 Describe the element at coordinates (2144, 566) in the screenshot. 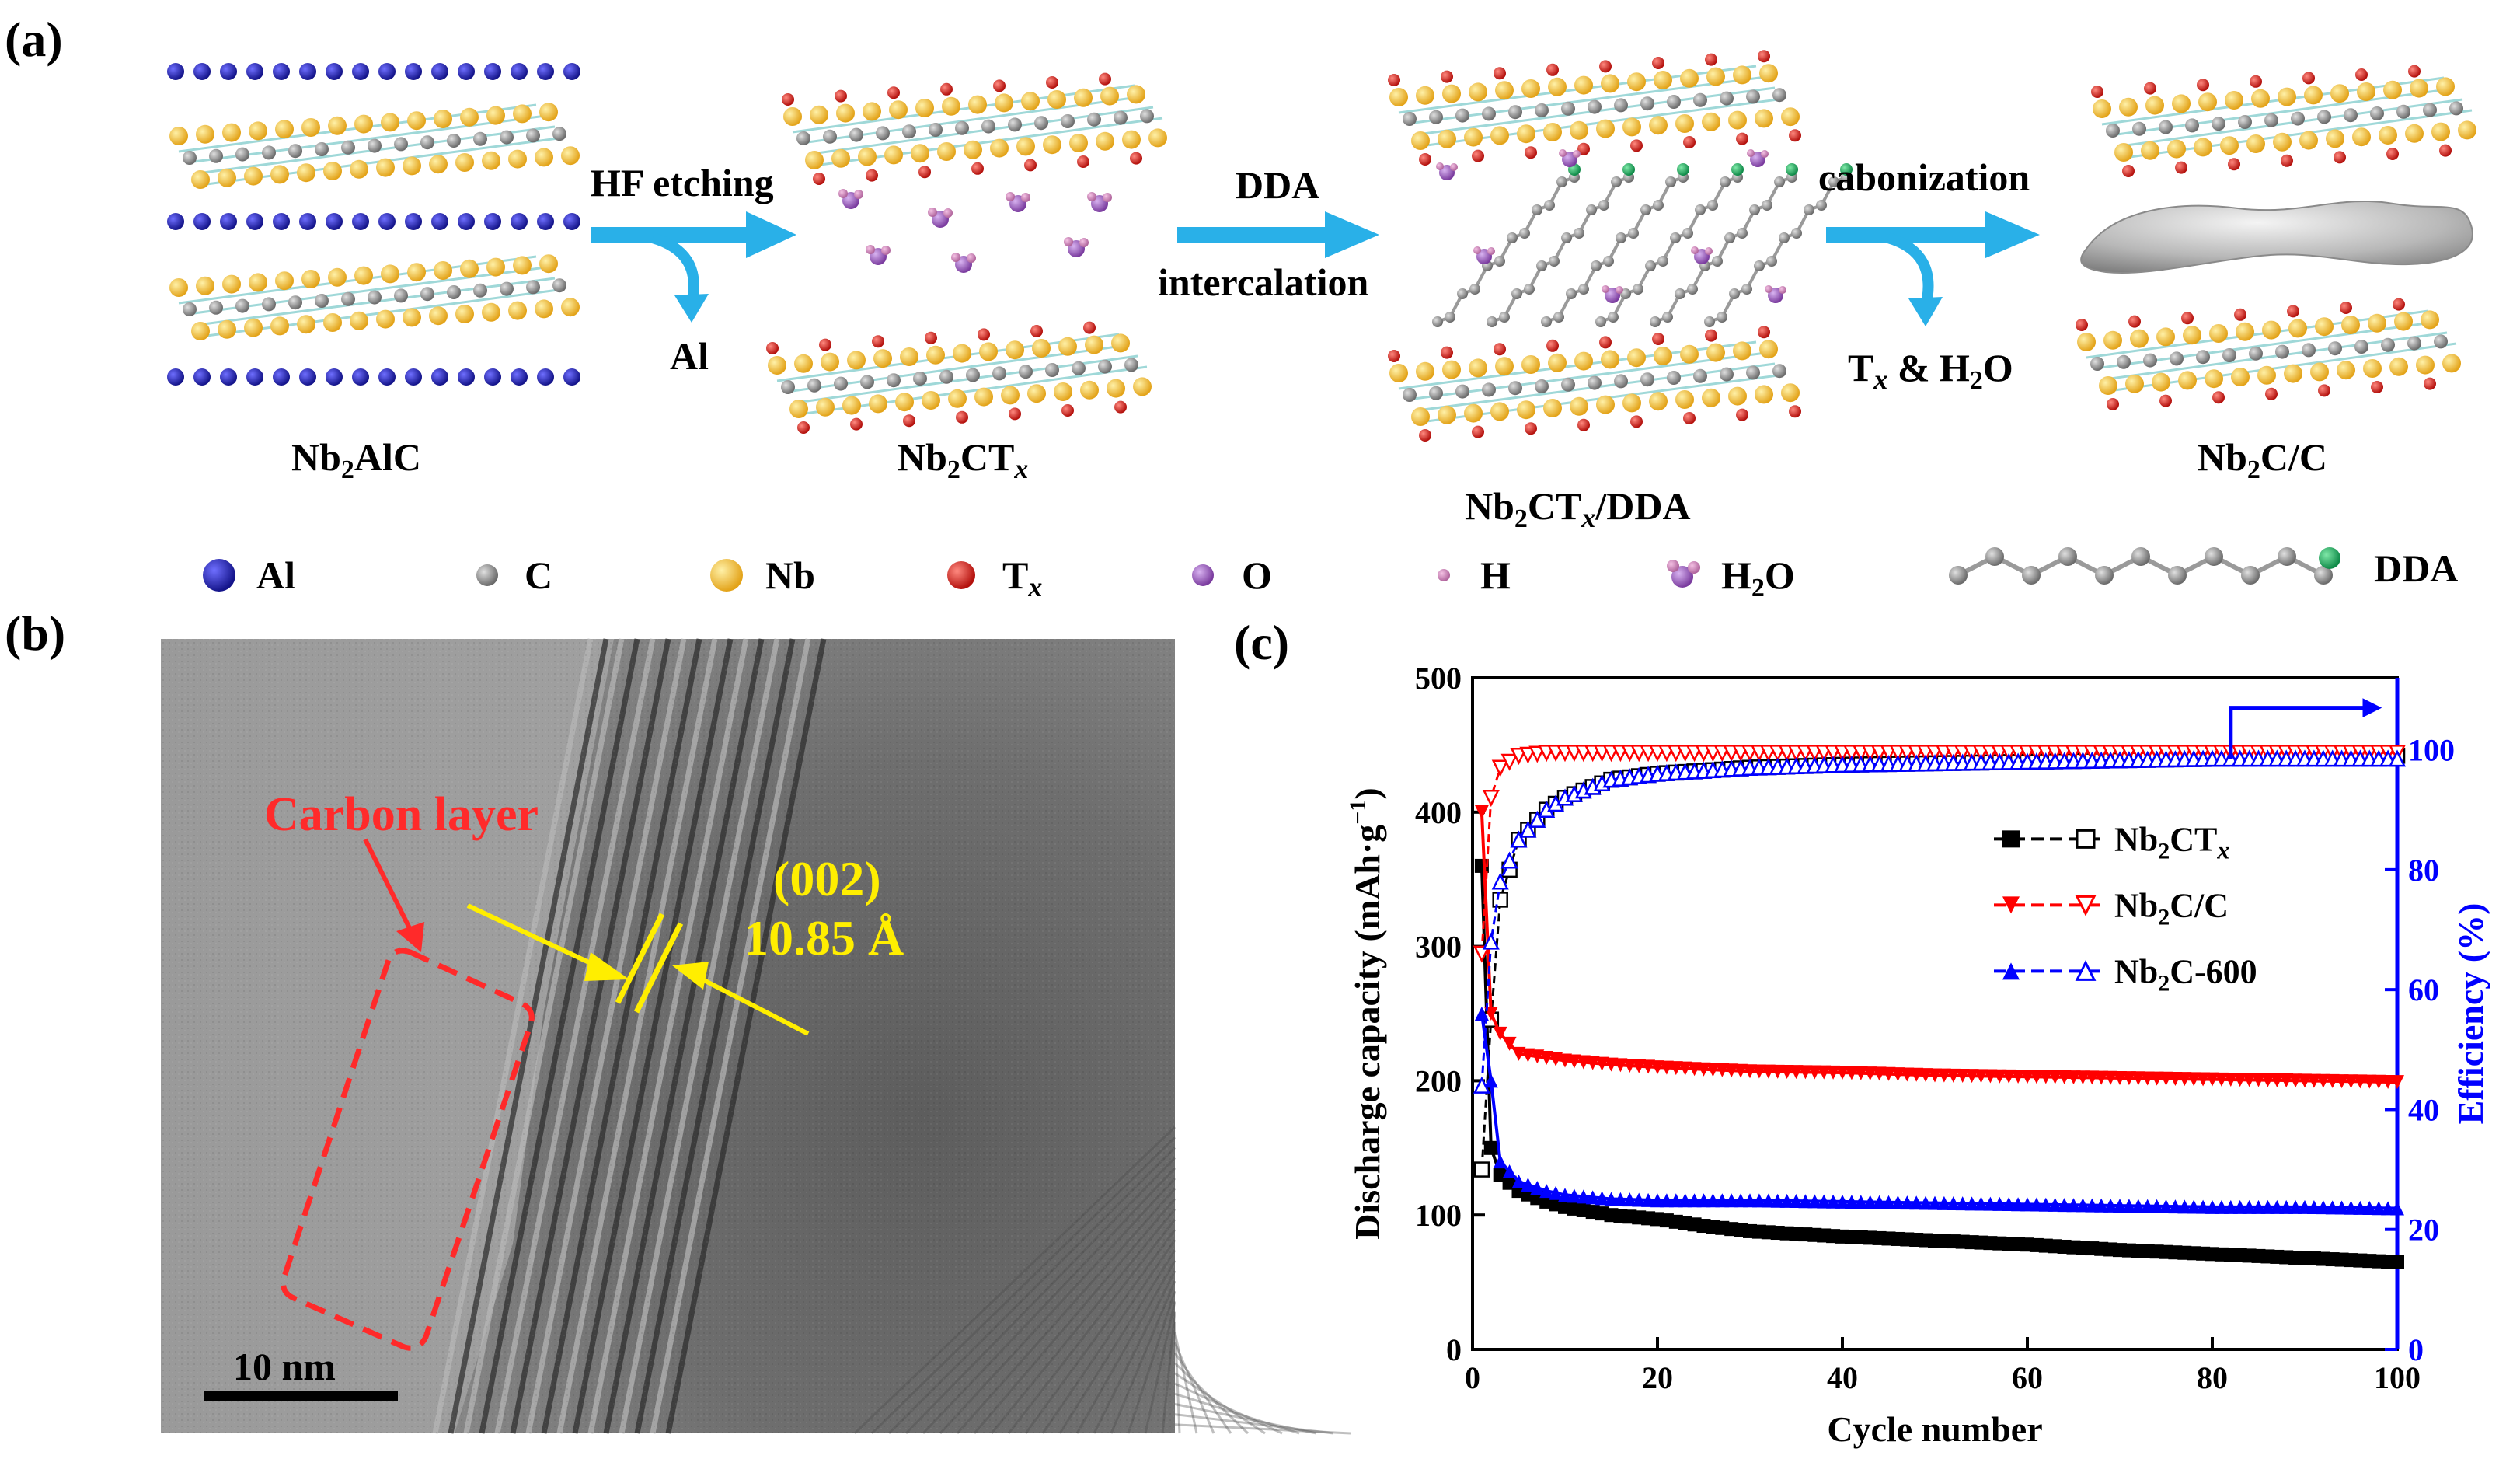

I see `legend-dda-icon` at that location.